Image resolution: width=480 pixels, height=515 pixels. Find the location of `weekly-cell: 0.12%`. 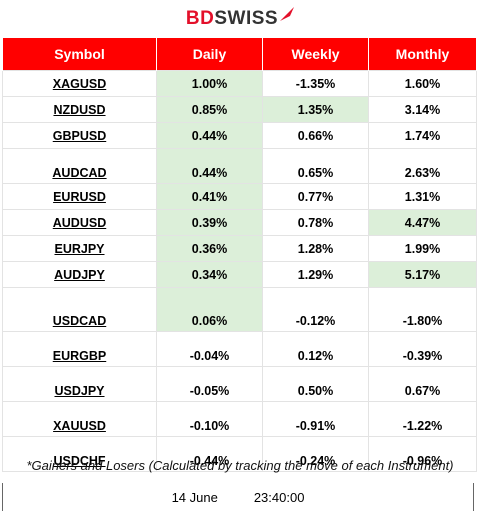

weekly-cell: 0.12% is located at coordinates (315, 349).